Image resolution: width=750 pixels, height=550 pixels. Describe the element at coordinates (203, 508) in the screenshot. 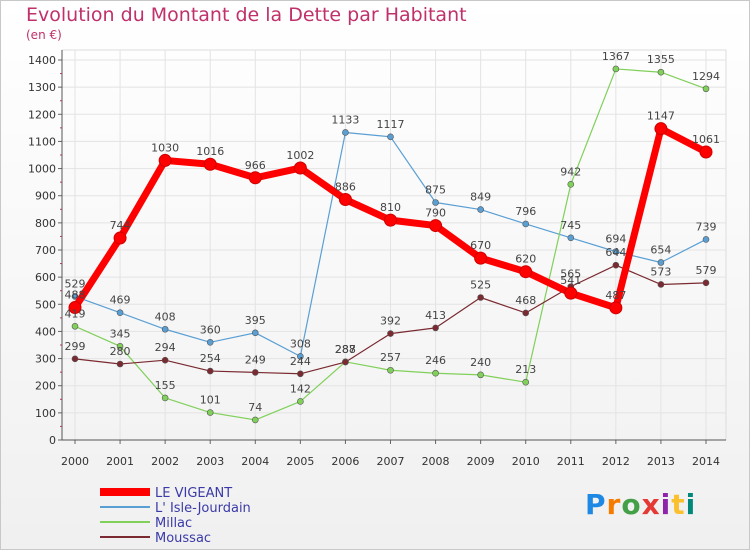

I see `legend-label-1: L' Isle-Jourdain` at that location.